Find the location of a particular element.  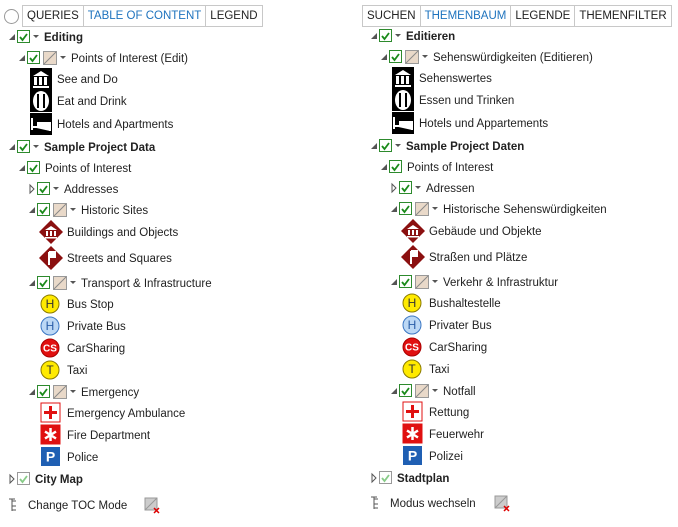

layer-label: Verkehr & Infrastruktur is located at coordinates (500, 283).